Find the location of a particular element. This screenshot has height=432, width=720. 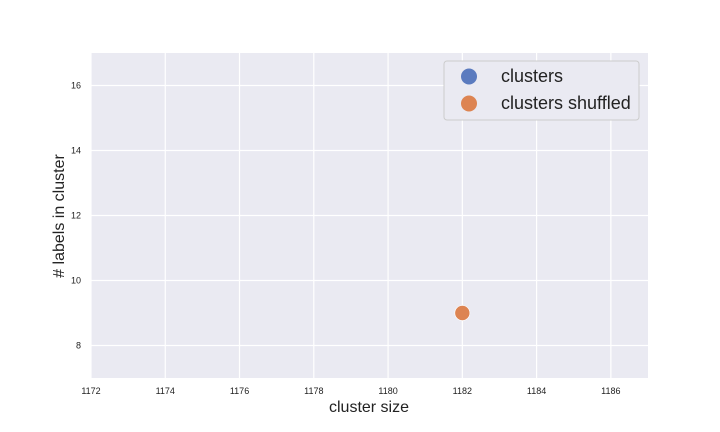

y-tick-labels: 8 10 12 14 16 is located at coordinates (76, 216).